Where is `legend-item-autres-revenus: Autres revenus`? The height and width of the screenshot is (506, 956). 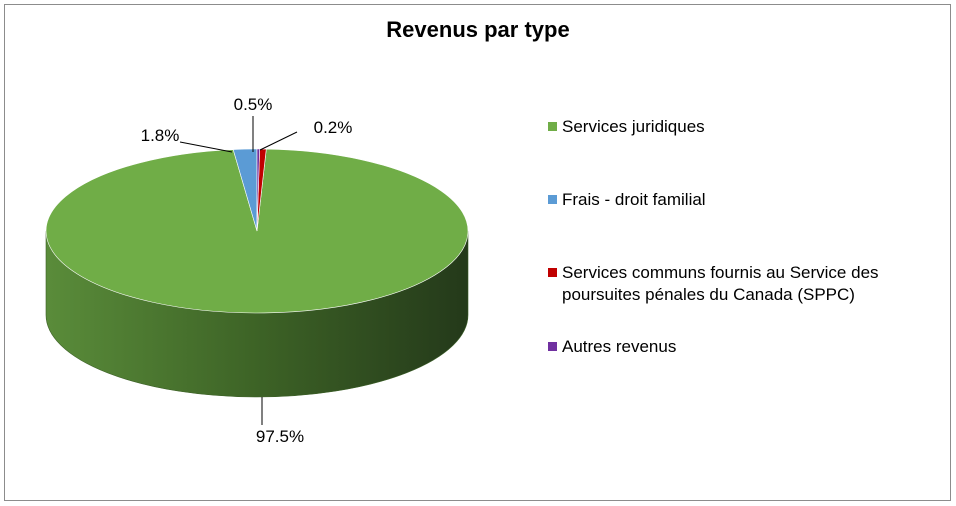
legend-item-autres-revenus: Autres revenus is located at coordinates (740, 347).